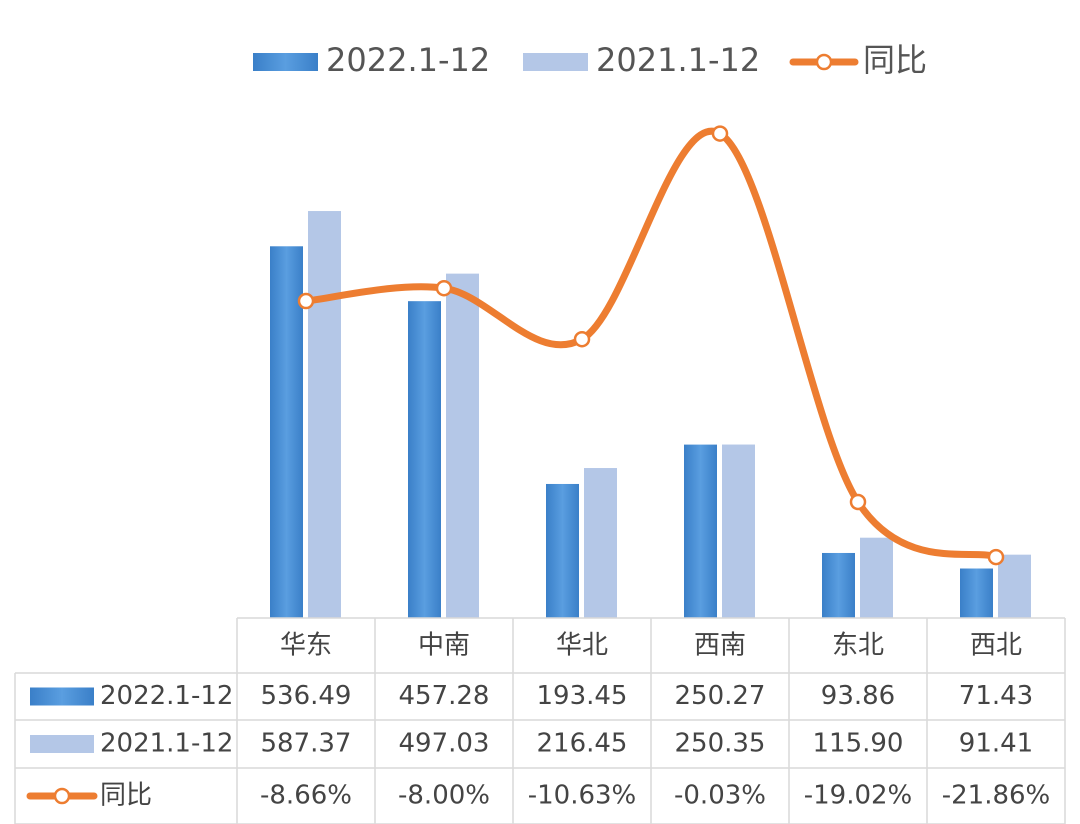 This screenshot has height=824, width=1080. Describe the element at coordinates (306, 696) in the screenshot. I see `table-cell: 536.49` at that location.